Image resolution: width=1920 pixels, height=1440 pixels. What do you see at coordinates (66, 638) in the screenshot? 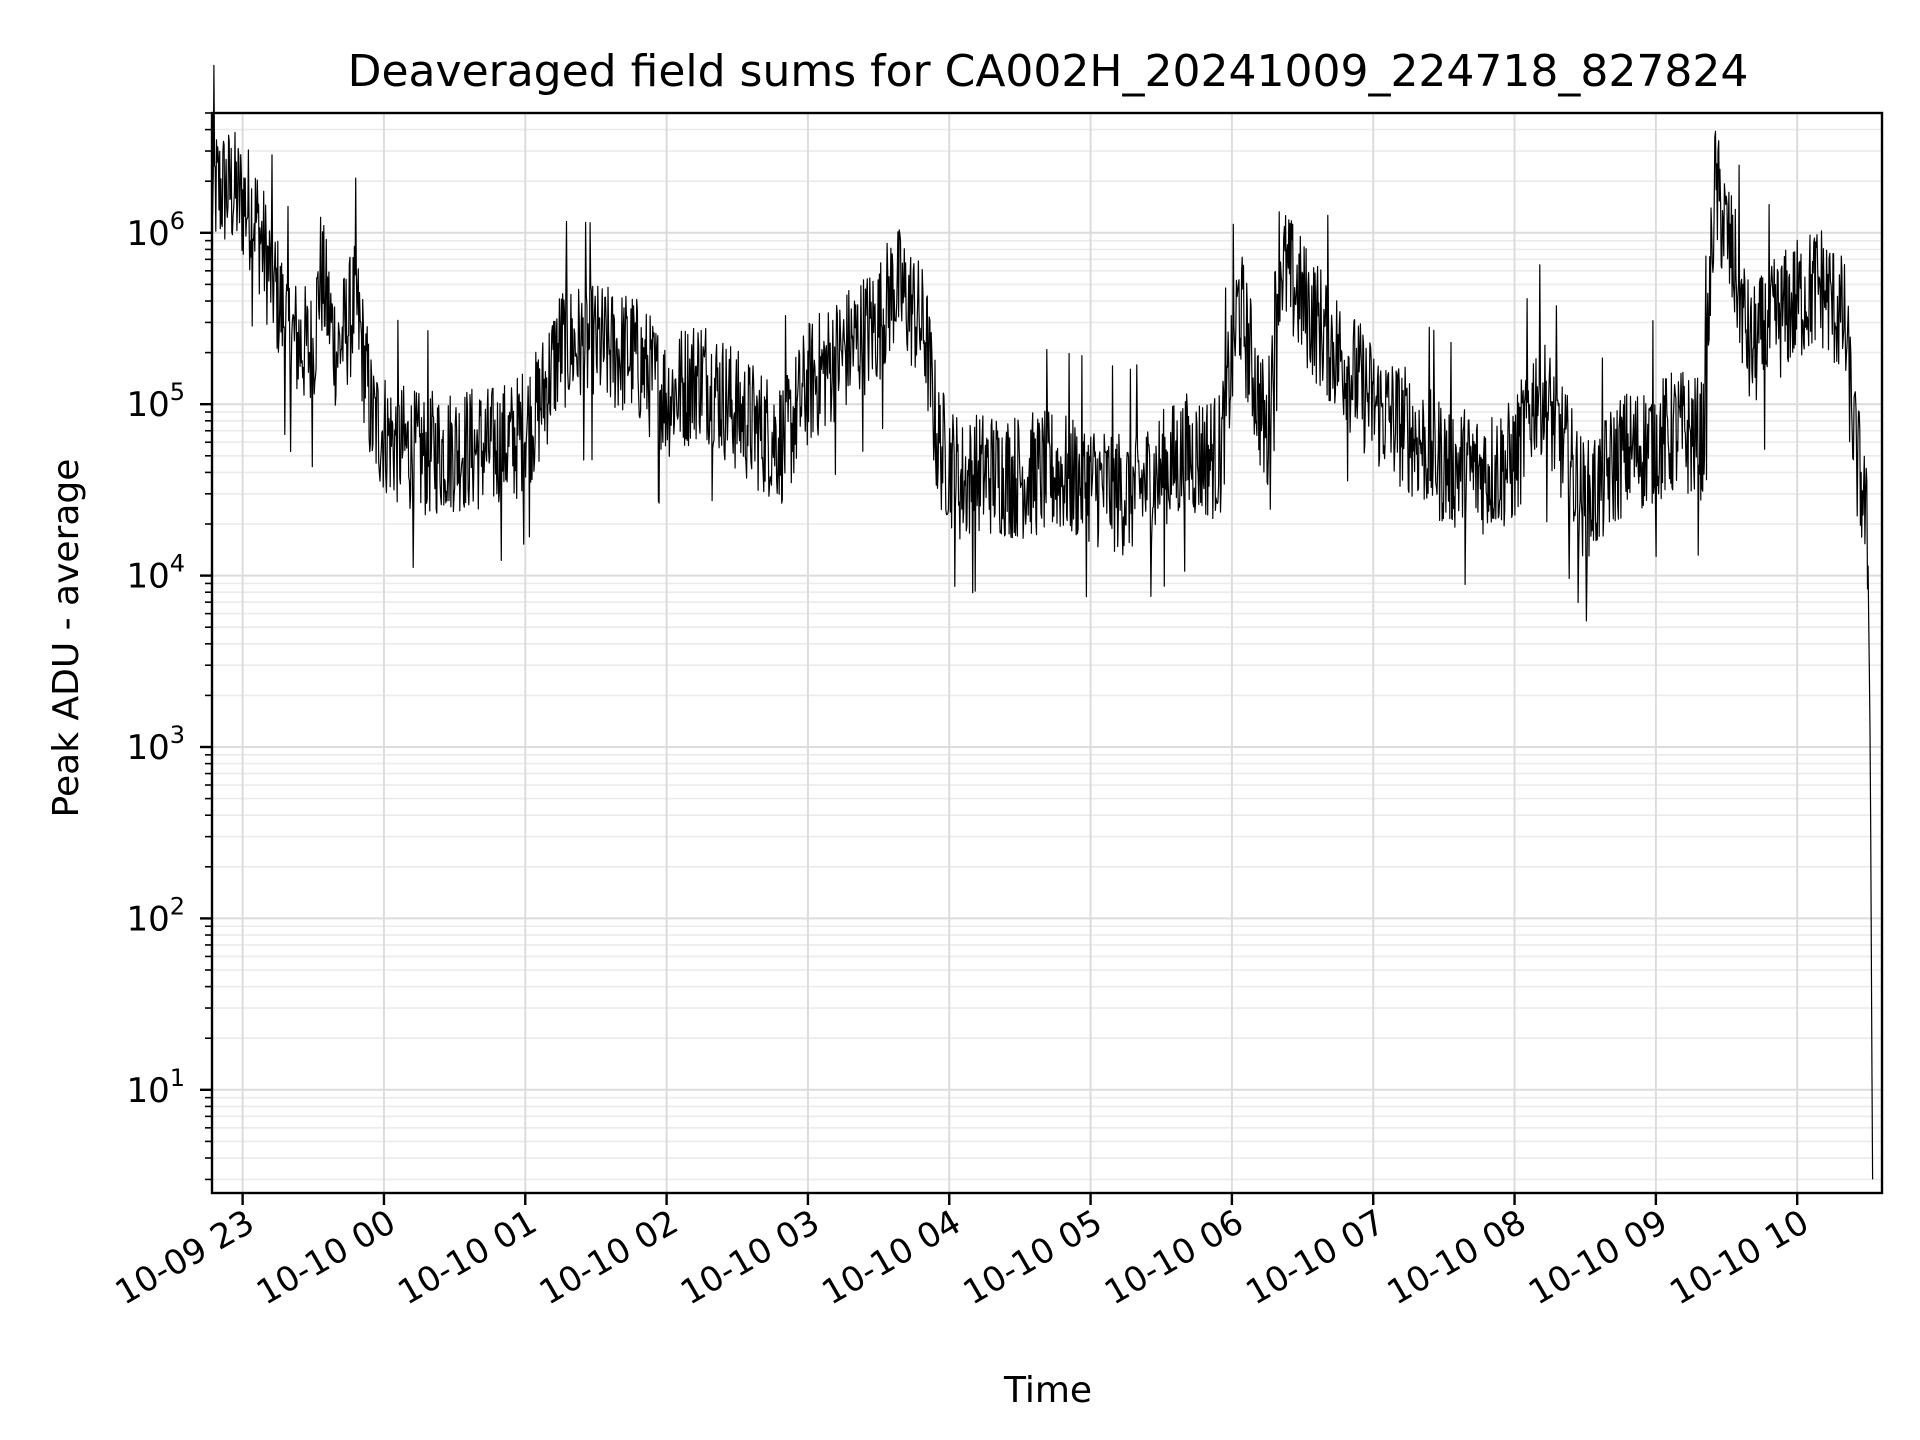
I see `y-axis-label: Peak ADU - average` at bounding box center [66, 638].